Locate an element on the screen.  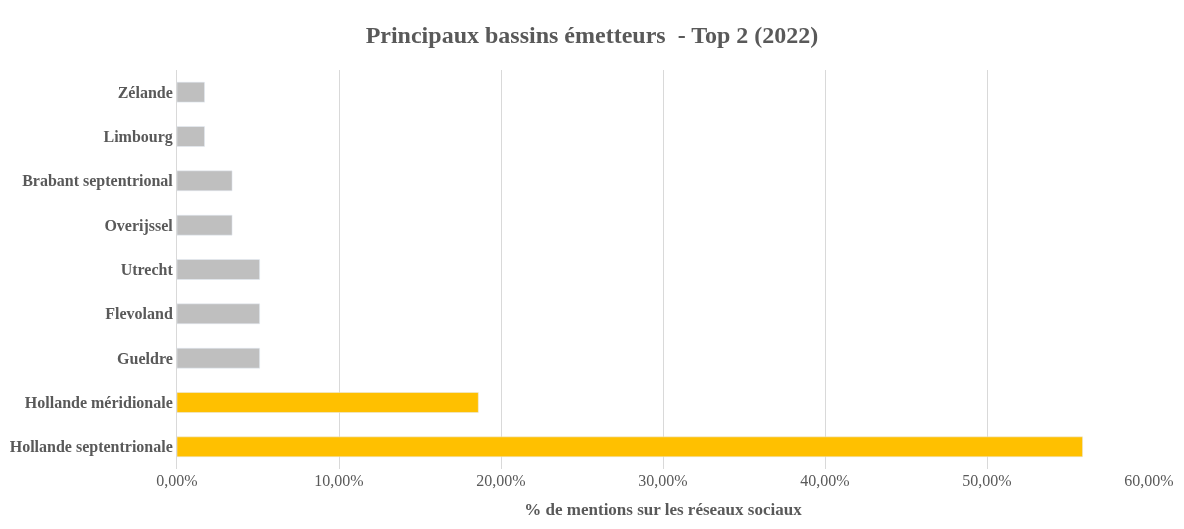
y-tick-label: Brabant septentrional is located at coordinates (98, 181).